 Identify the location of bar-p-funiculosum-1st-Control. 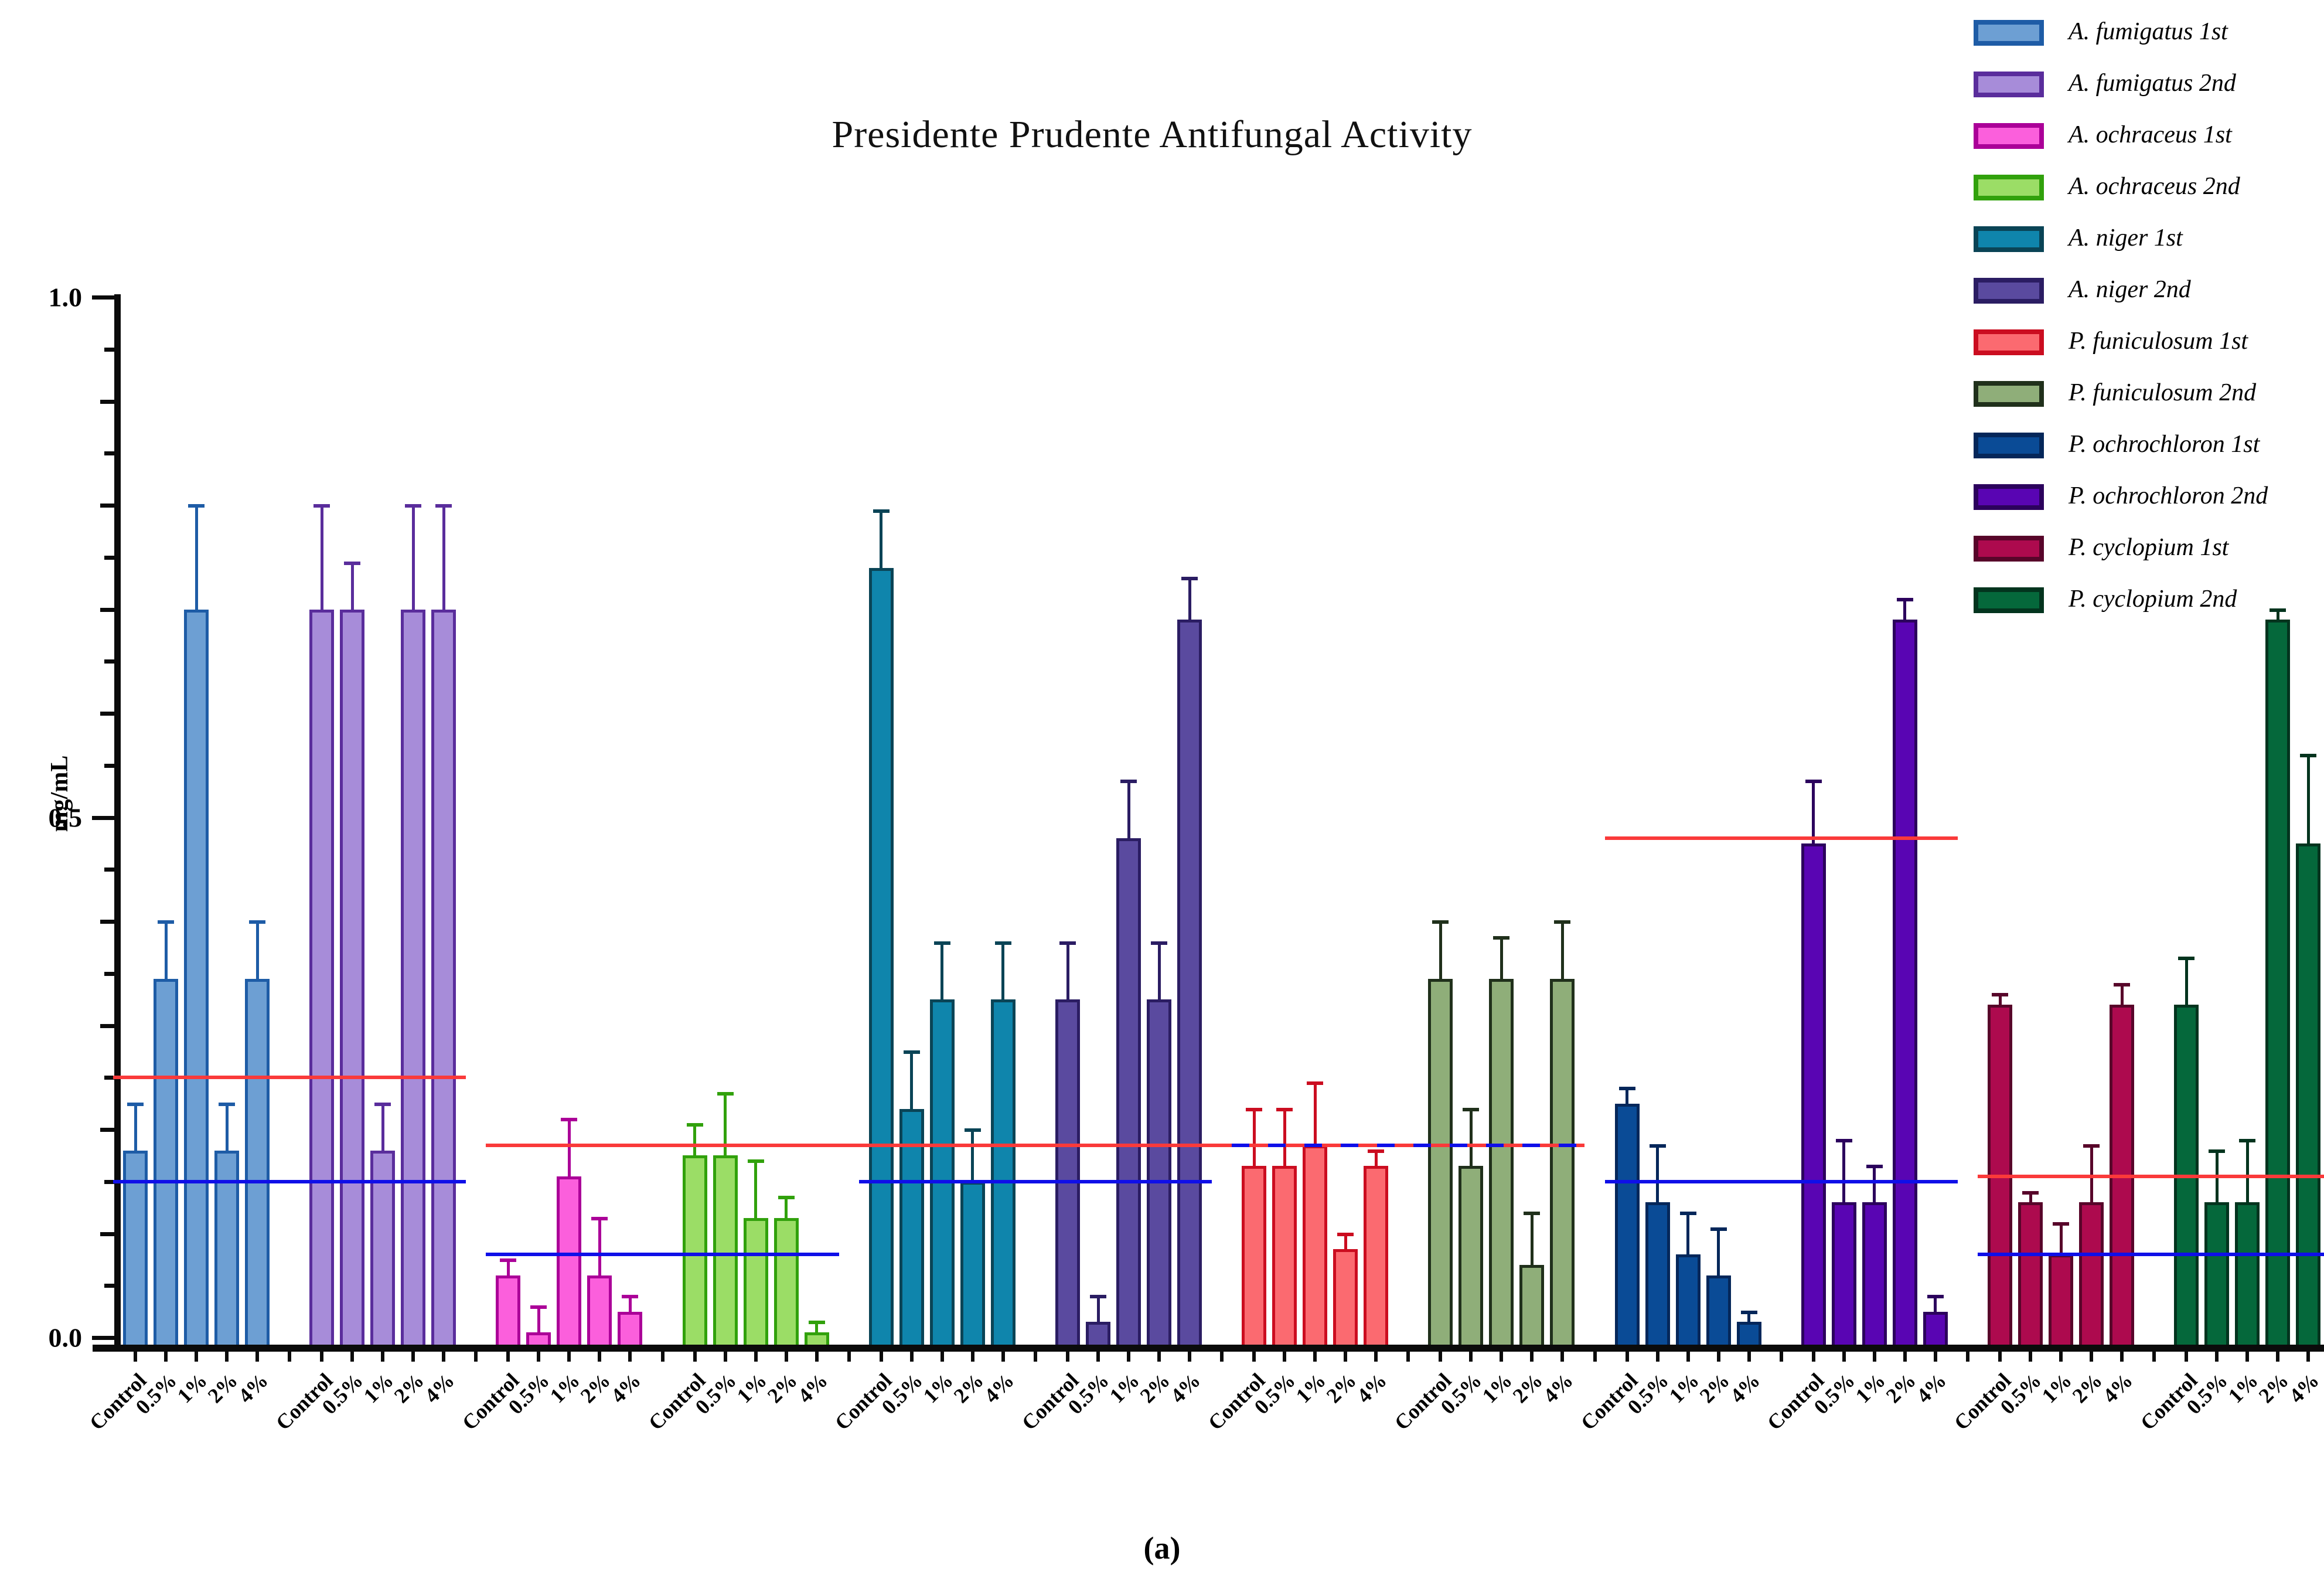
(1254, 1255).